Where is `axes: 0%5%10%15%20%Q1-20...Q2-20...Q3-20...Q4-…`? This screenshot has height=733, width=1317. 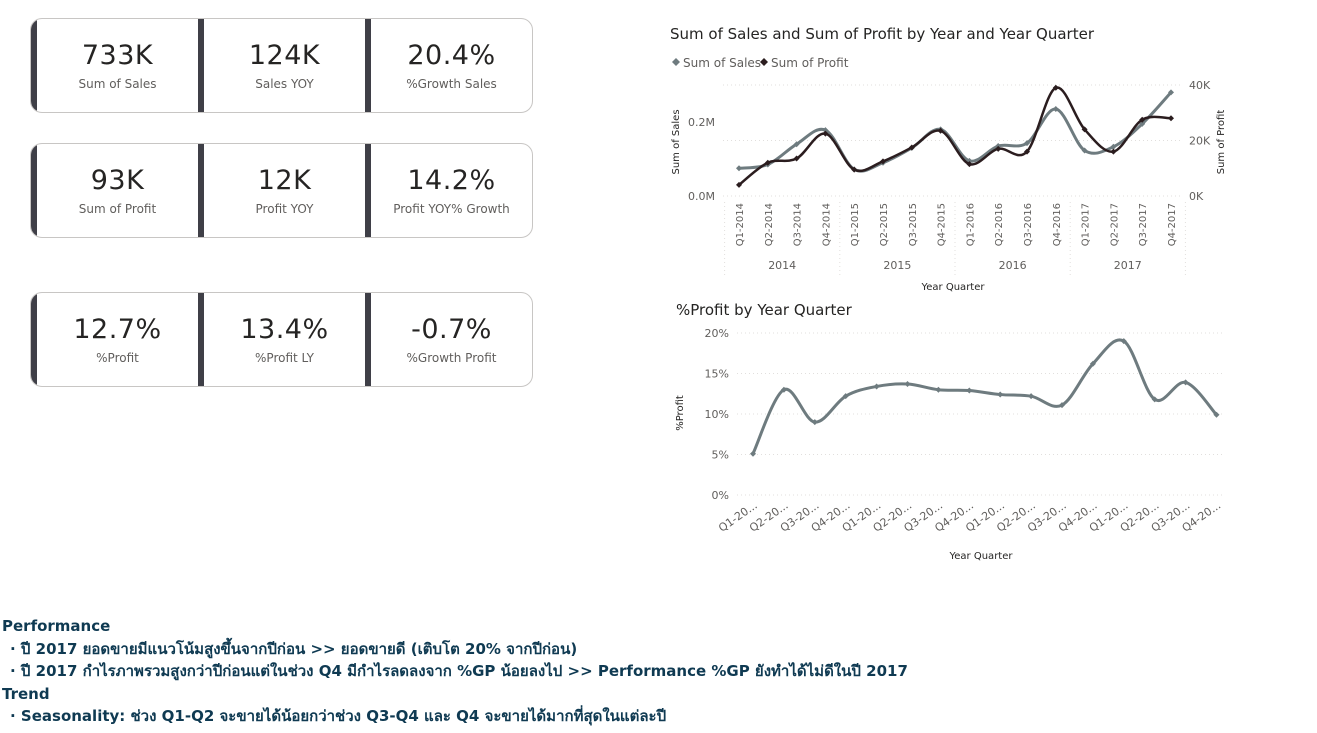 axes: 0%5%10%15%20%Q1-20...Q2-20...Q3-20...Q4-… is located at coordinates (964, 431).